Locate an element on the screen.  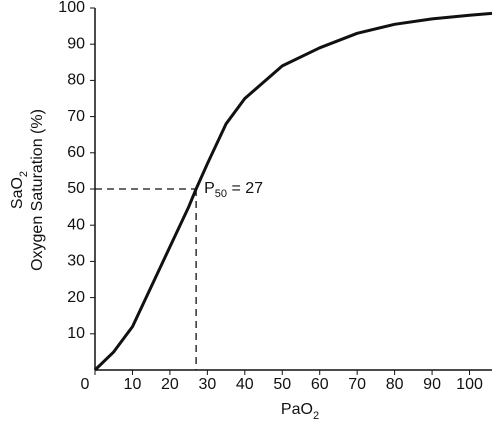
p50-label: P50 = 27 is located at coordinates (233, 190).